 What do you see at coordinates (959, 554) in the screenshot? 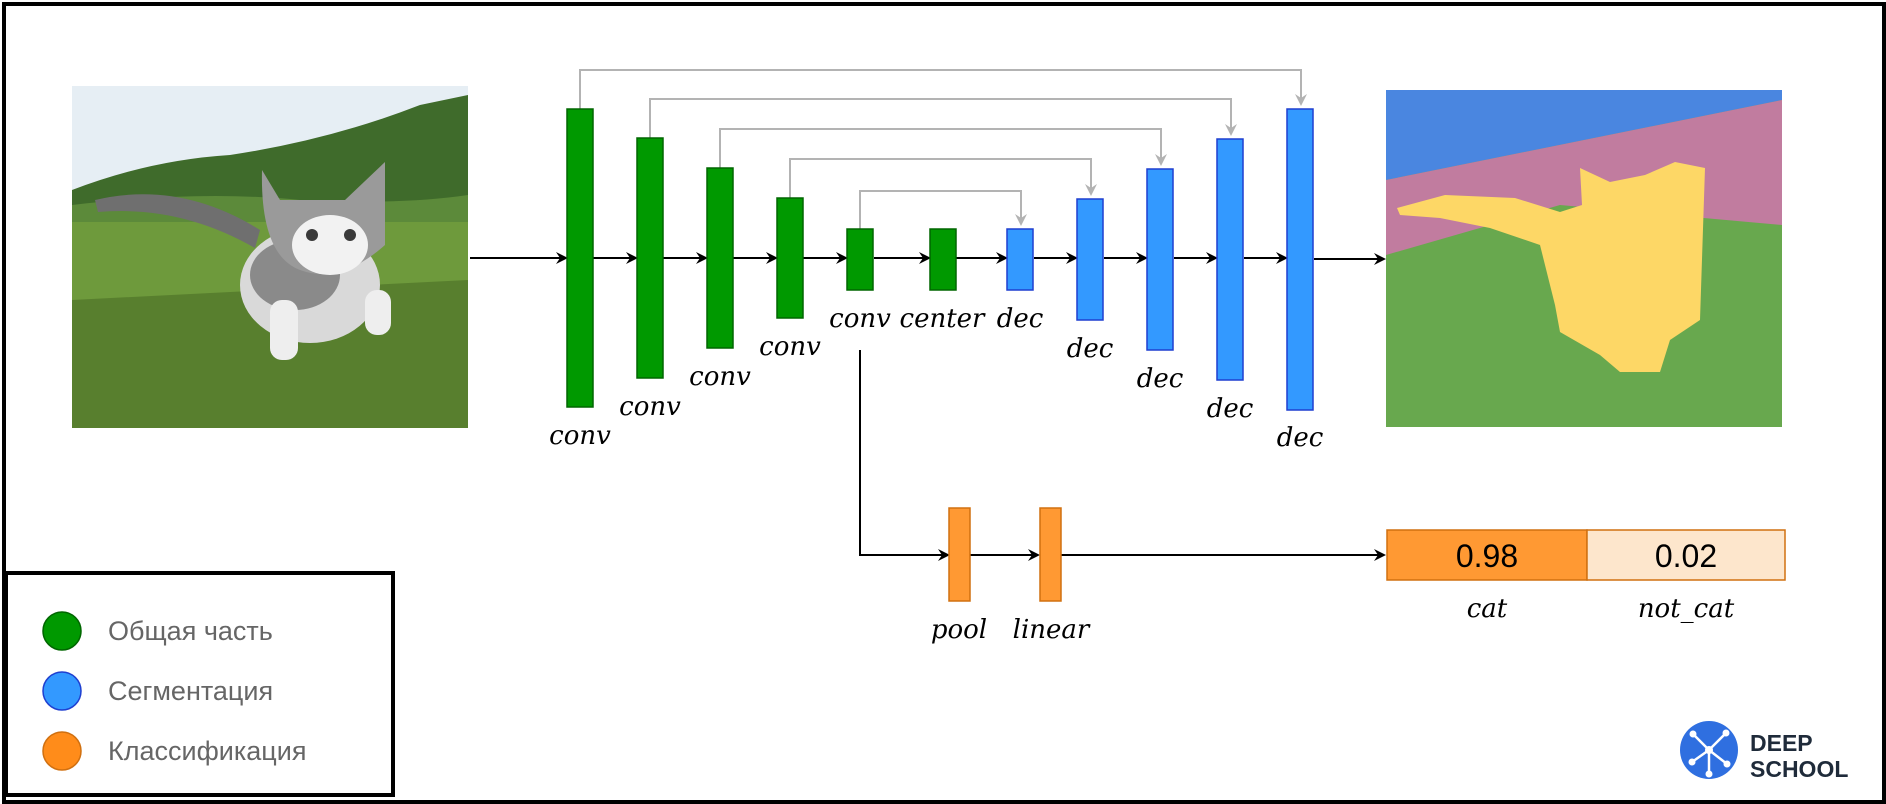
I see `pool-block` at bounding box center [959, 554].